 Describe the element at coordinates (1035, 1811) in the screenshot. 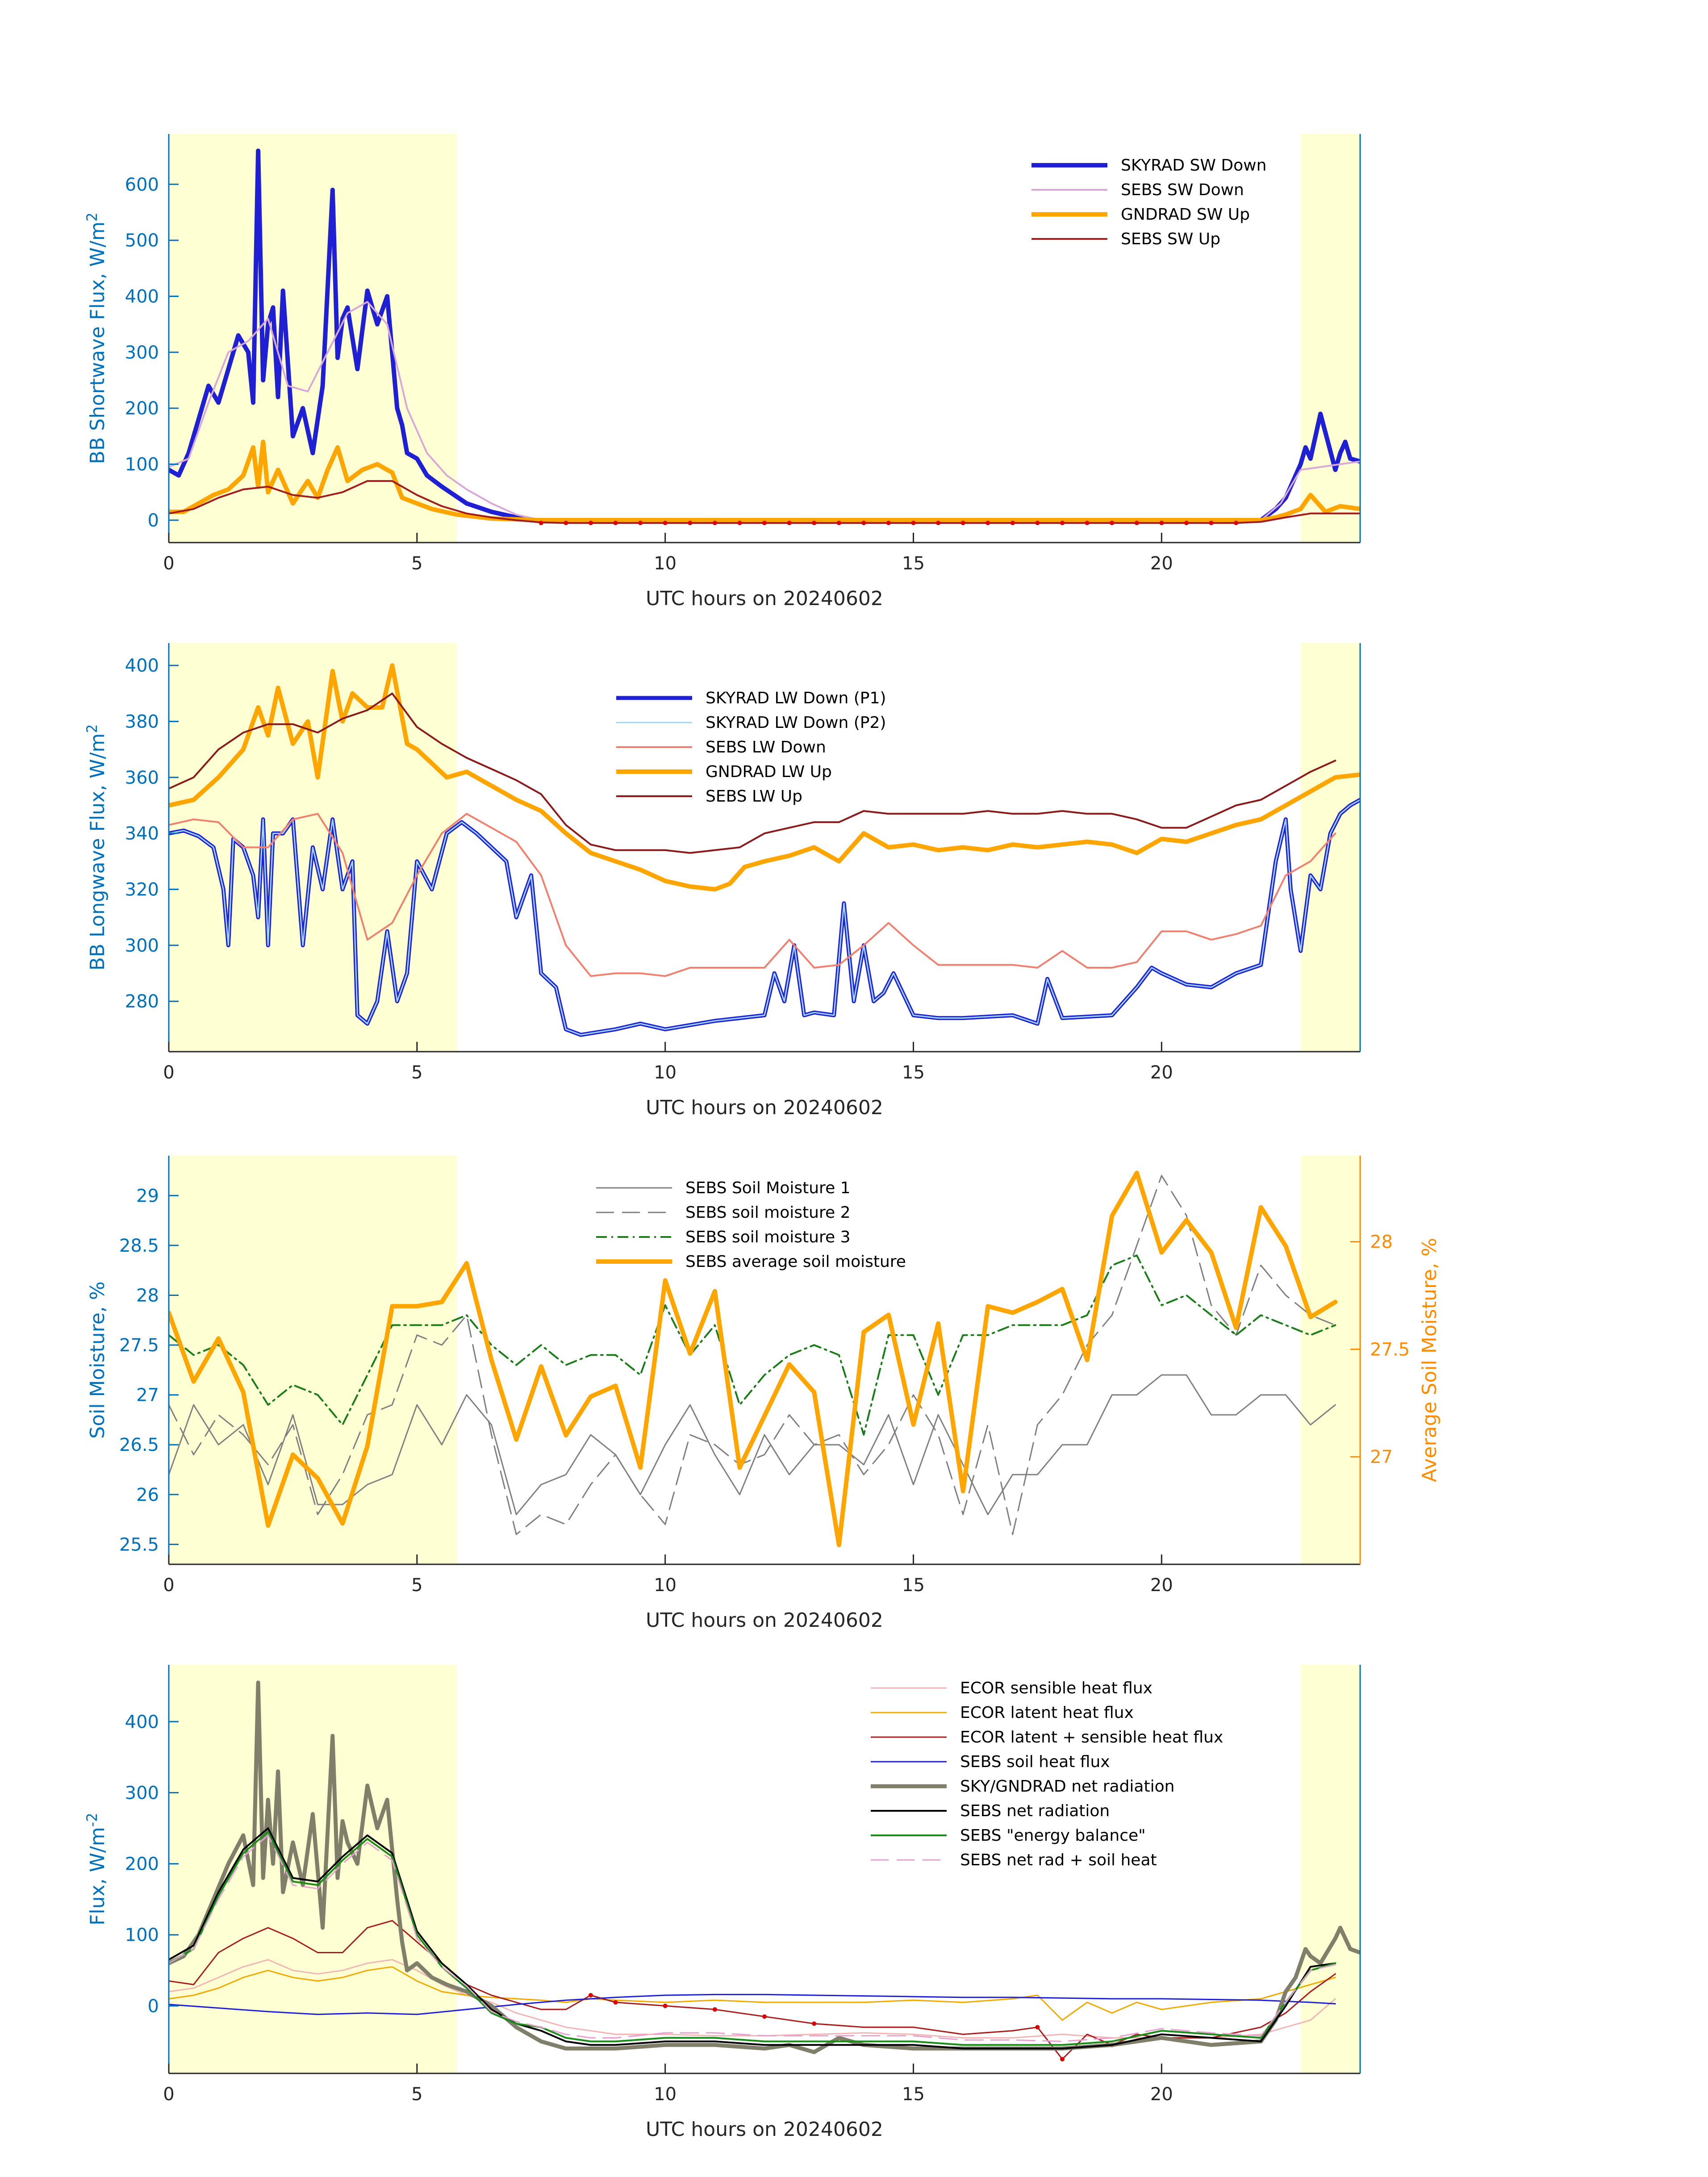

I see `legend-label: SEBS net radiation` at that location.